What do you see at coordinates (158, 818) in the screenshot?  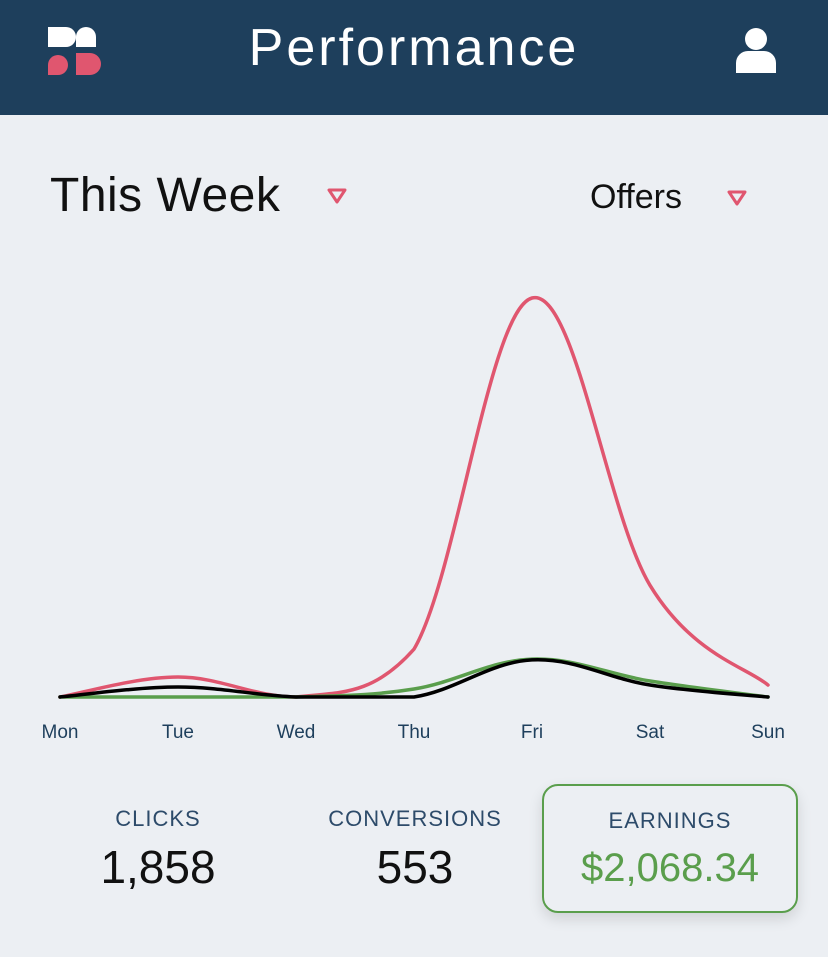 I see `clicks-label: CLICKS` at bounding box center [158, 818].